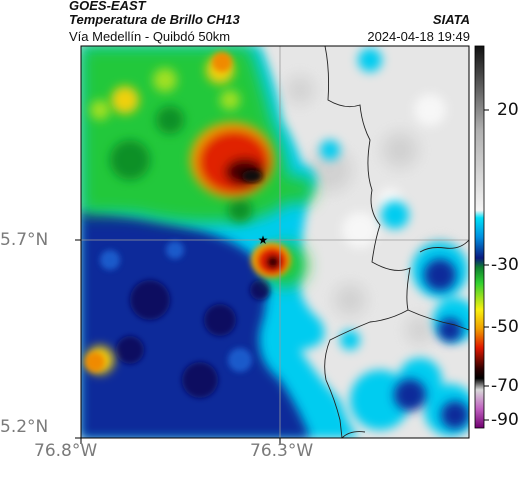 The width and height of the screenshot is (526, 491). Describe the element at coordinates (24, 240) in the screenshot. I see `lat-tick-label: 5.7°N` at that location.